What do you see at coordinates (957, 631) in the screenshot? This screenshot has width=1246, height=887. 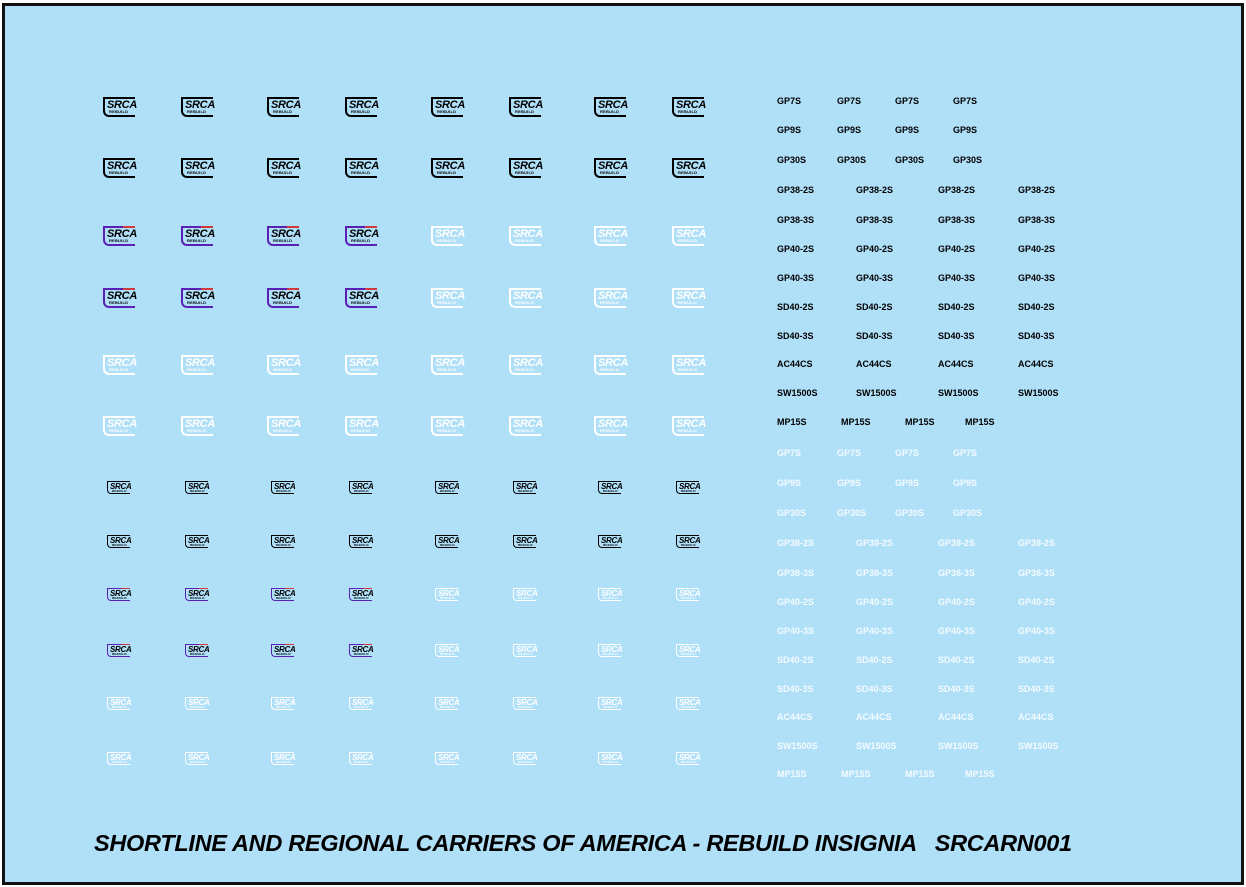 I see `model-label: GP40-3S` at bounding box center [957, 631].